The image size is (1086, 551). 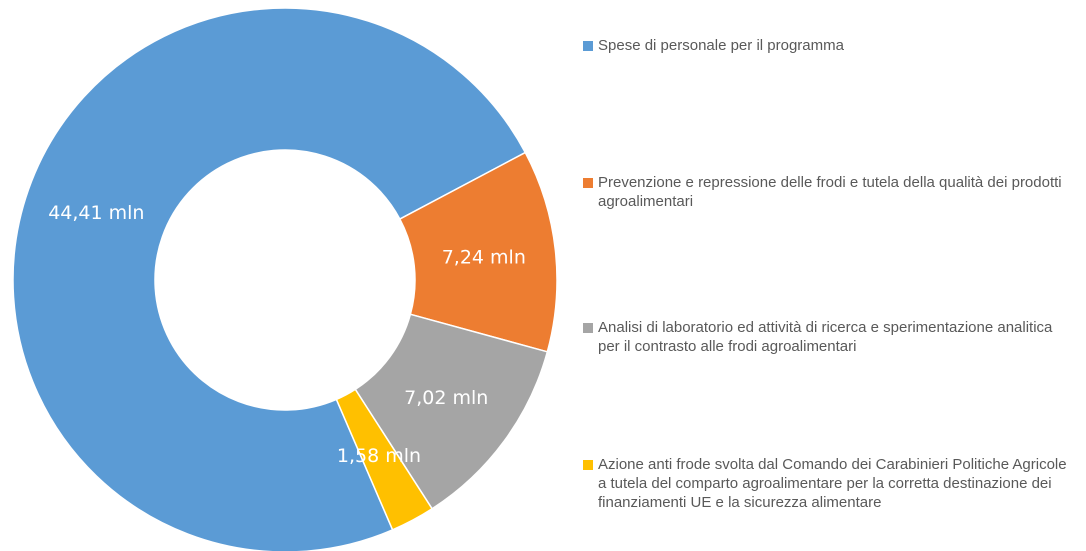 What do you see at coordinates (721, 45) in the screenshot?
I see `legend-text: Spese di personale per il programma` at bounding box center [721, 45].